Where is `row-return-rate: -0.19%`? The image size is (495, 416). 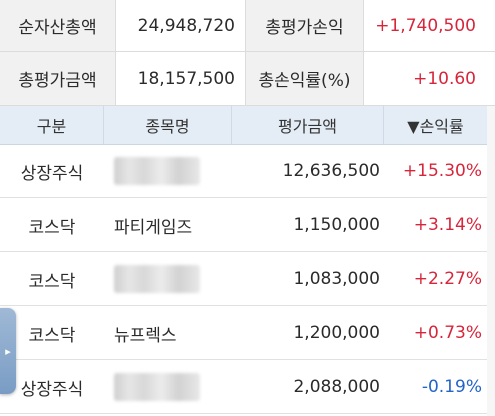
row-return-rate: -0.19% is located at coordinates (451, 387).